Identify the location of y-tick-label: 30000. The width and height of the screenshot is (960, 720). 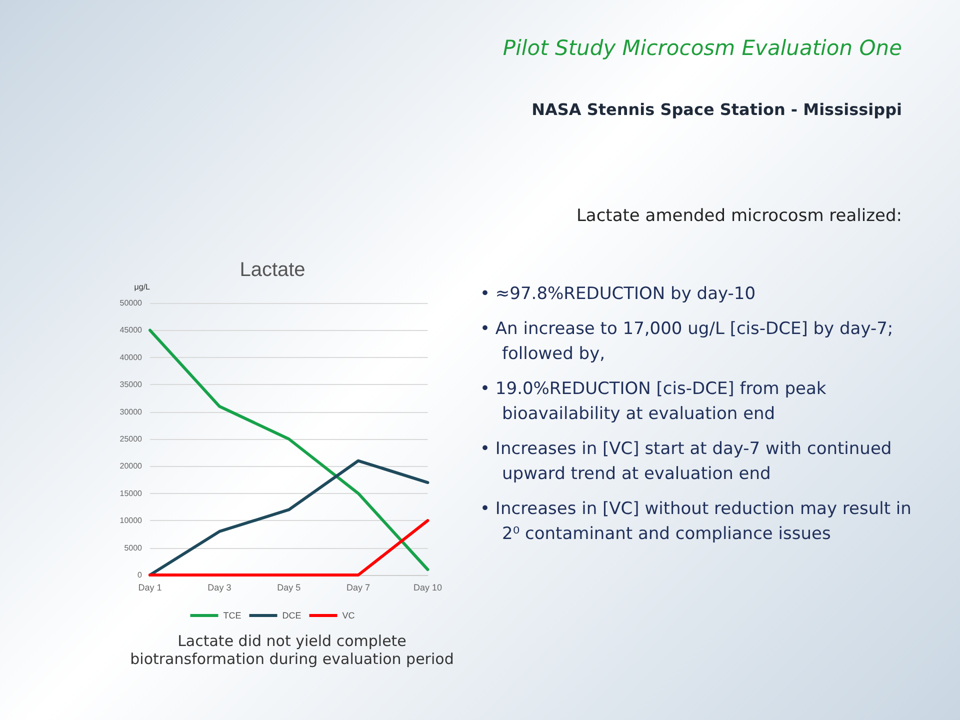
(131, 411).